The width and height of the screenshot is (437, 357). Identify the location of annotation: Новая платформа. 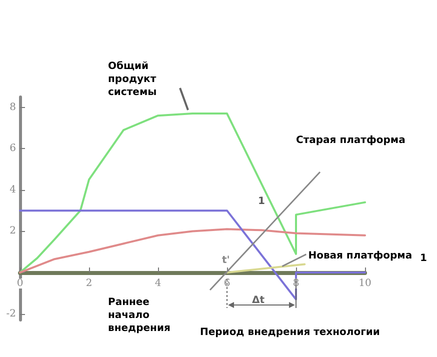
(360, 256).